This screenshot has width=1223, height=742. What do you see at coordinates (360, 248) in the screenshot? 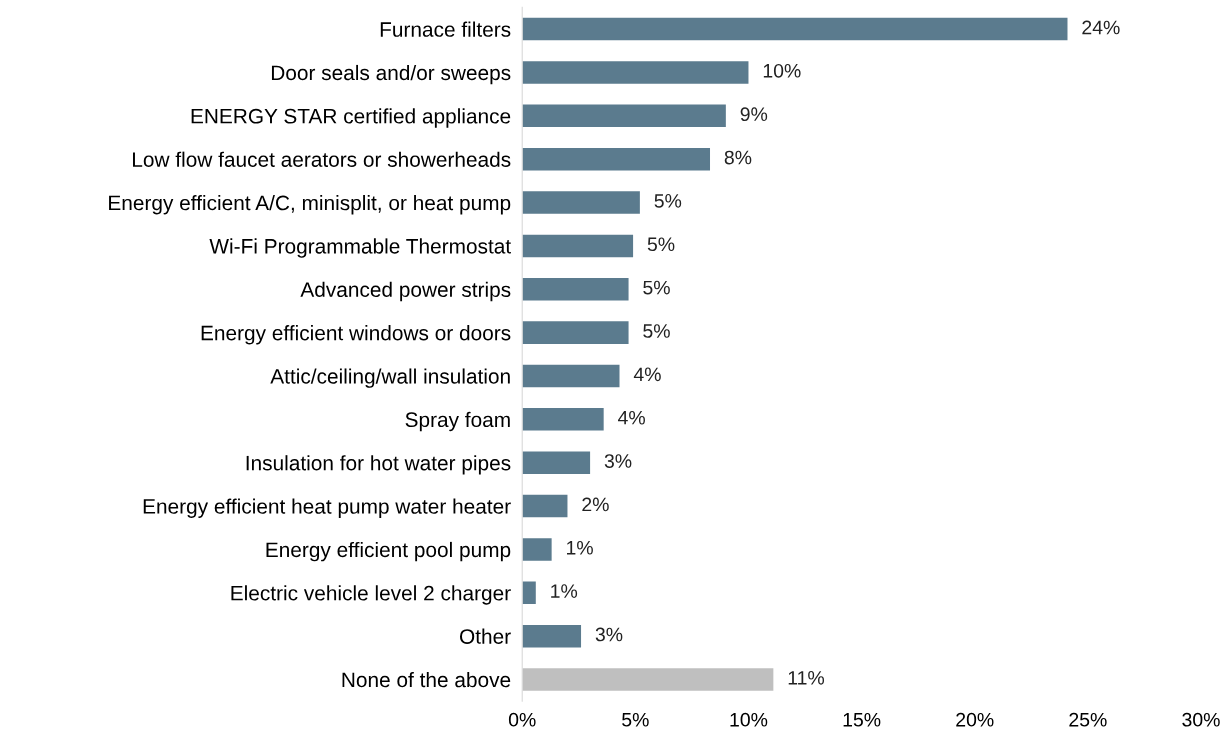
I see `y-tick-label: Wi-Fi Programmable Thermostat` at bounding box center [360, 248].